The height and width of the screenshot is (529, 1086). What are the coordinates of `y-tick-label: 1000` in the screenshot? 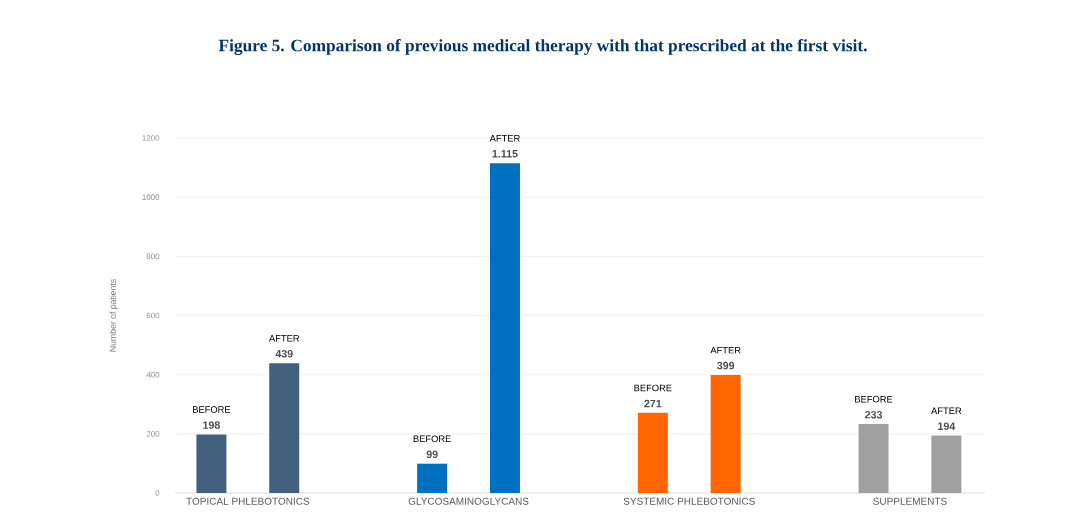 It's located at (151, 197).